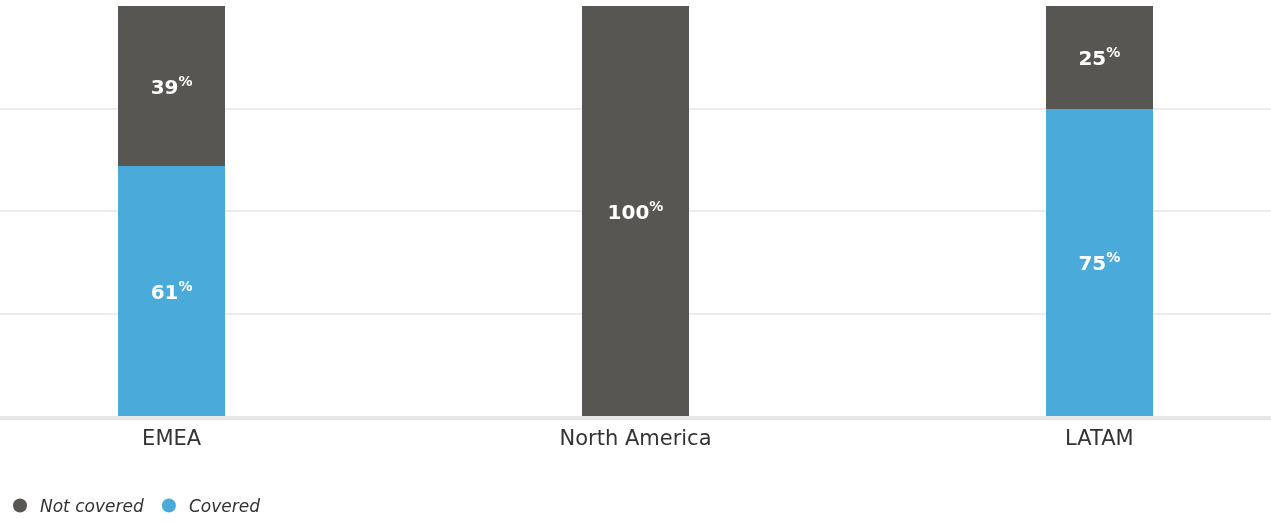  I want to click on x-tick-label: LATAM, so click(1099, 438).